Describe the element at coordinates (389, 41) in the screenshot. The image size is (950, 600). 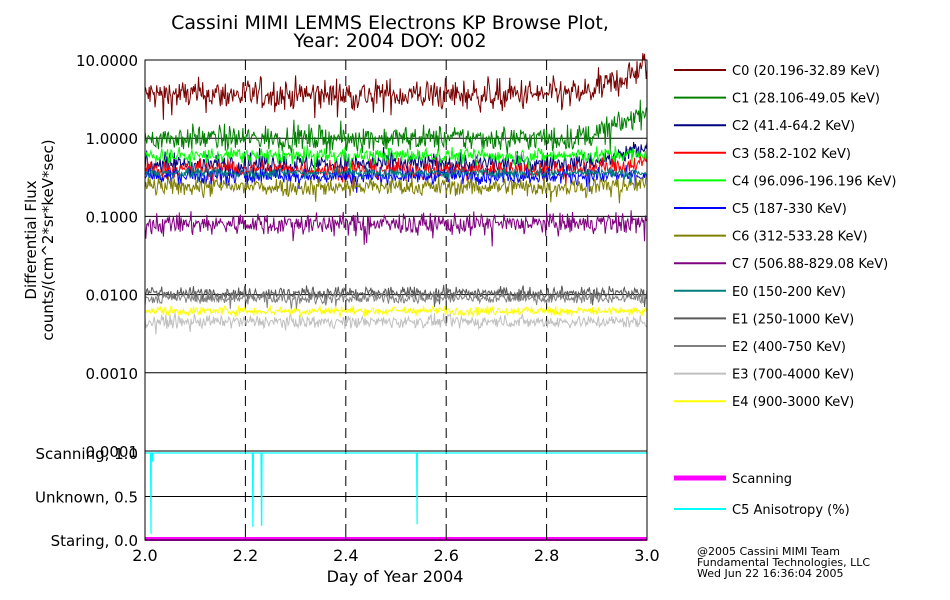
I see `chart-title-line2: Year: 2004 DOY: 002` at that location.